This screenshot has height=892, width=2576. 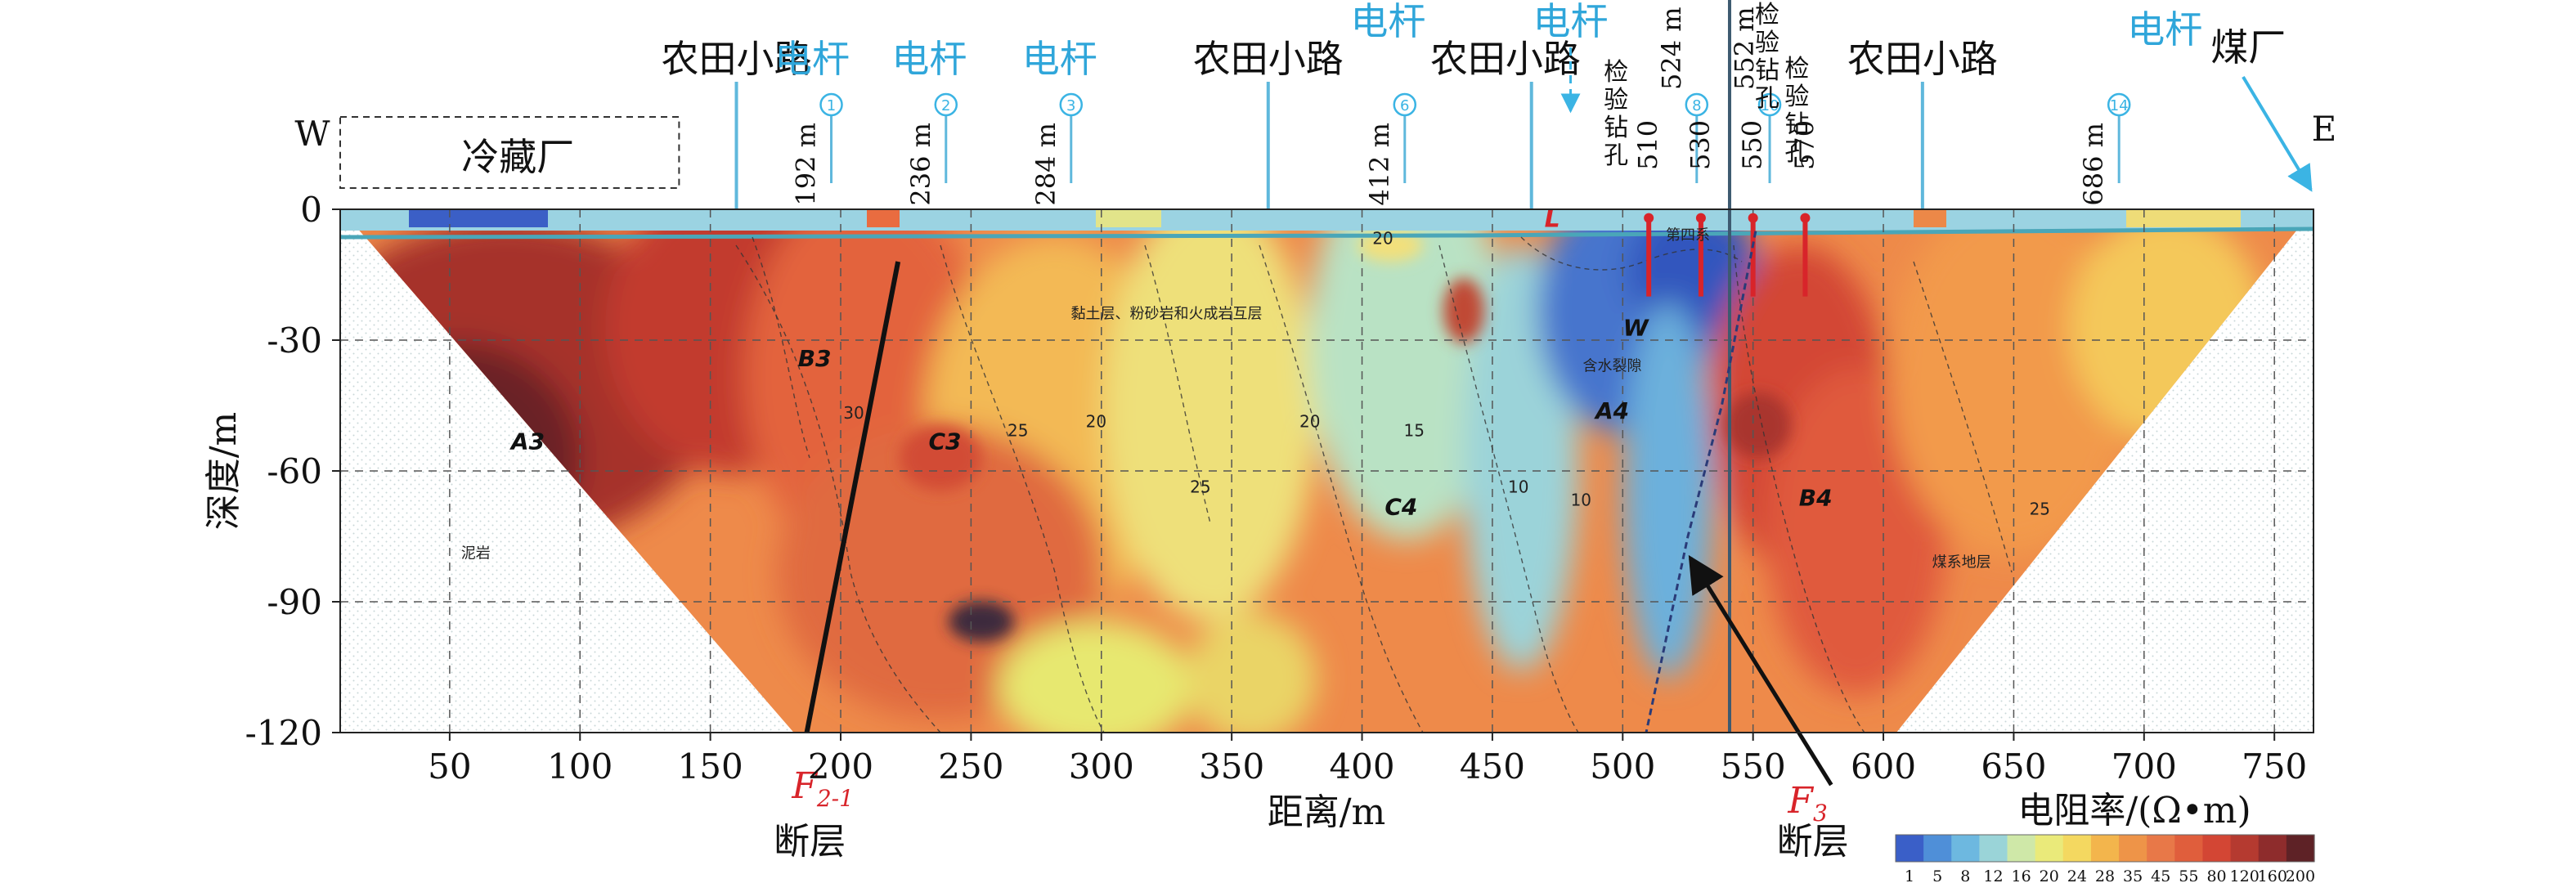 I want to click on x-tick-label: 300, so click(x=1101, y=766).